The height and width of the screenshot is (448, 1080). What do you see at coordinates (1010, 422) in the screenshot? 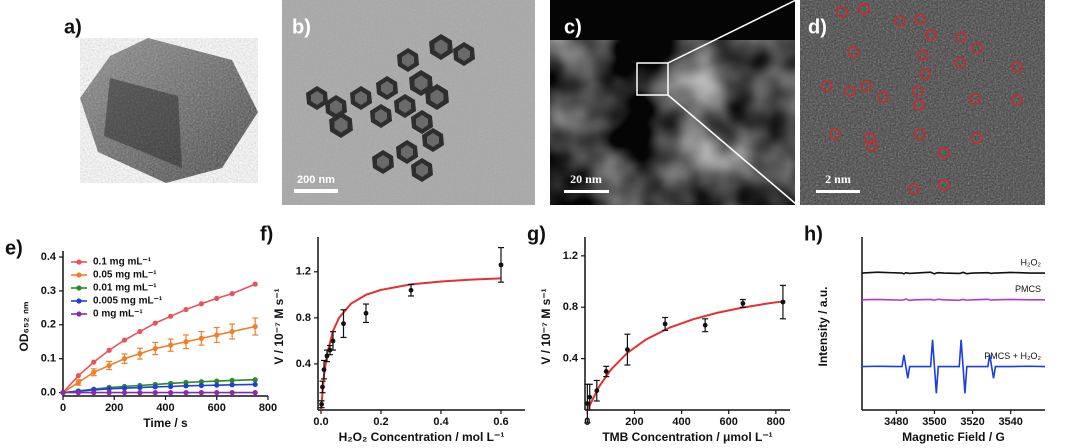
I see `x-tick-label: 3540` at bounding box center [1010, 422].